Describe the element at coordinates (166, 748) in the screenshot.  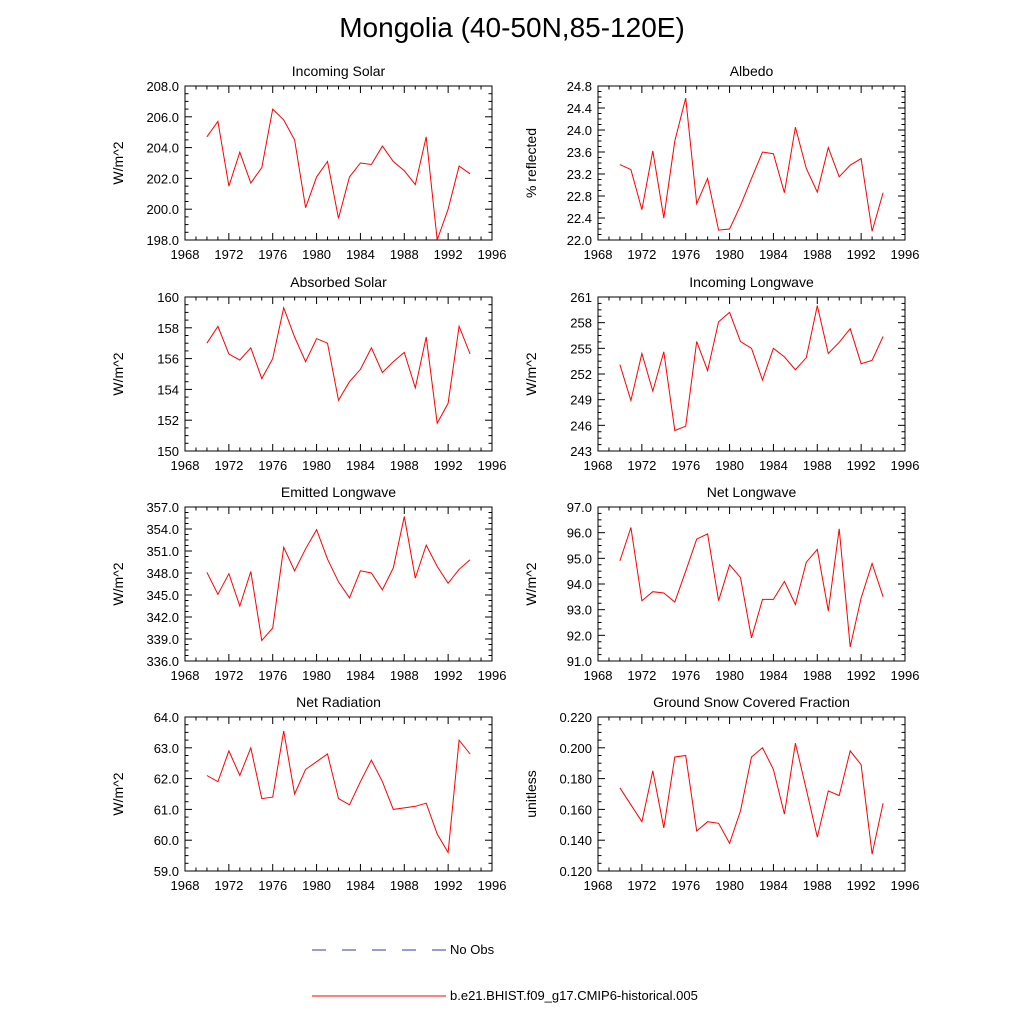
I see `y-tick-label: 63.0` at that location.